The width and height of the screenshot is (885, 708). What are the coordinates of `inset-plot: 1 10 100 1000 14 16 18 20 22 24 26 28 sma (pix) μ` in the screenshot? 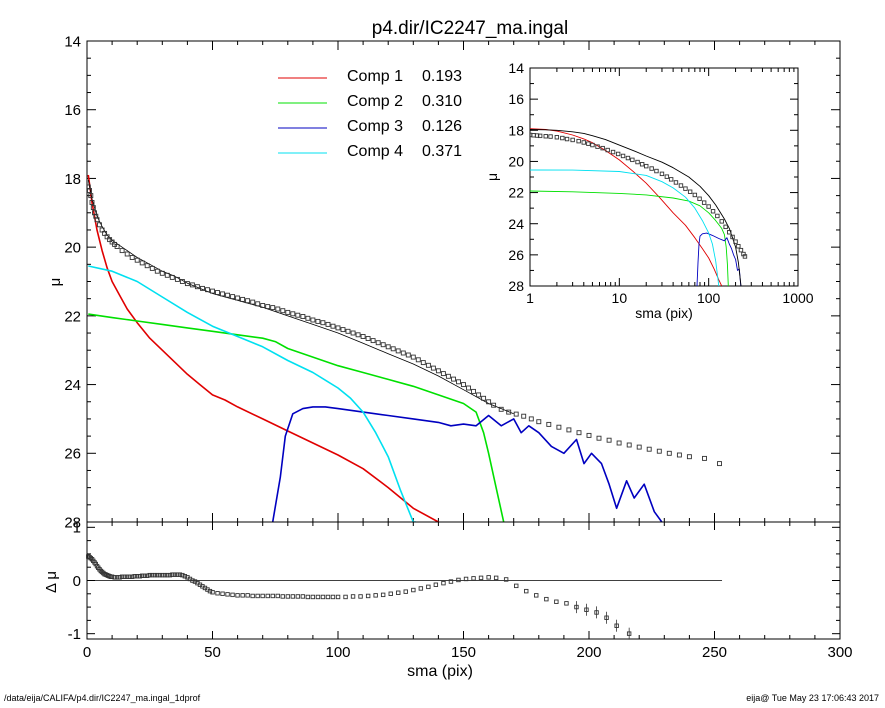 It's located at (649, 190).